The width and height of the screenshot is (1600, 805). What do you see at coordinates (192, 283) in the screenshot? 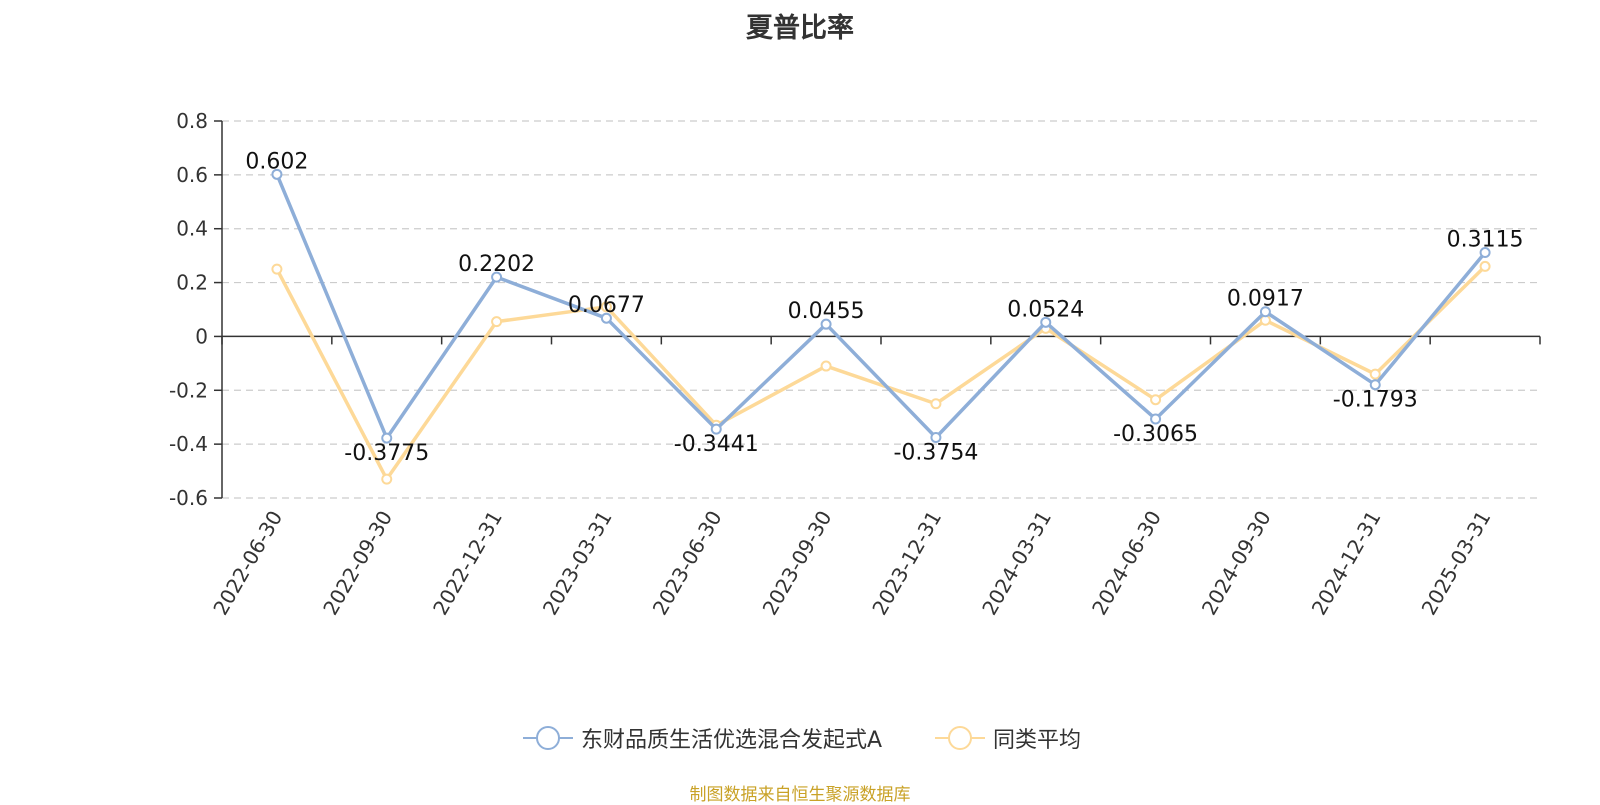
I see `y-tick-label: 0.2` at bounding box center [192, 283].